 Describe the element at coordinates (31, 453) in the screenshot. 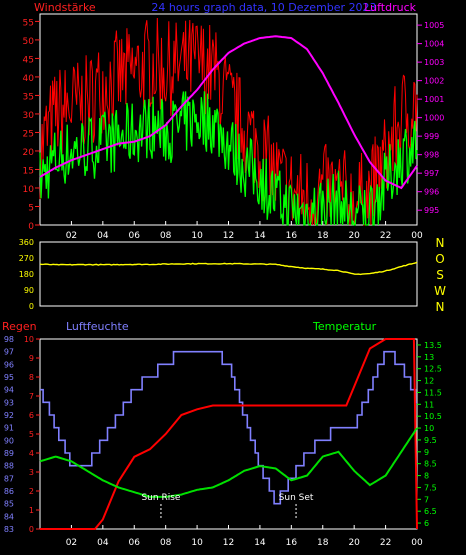

I see `rain-tick-label: 4` at that location.